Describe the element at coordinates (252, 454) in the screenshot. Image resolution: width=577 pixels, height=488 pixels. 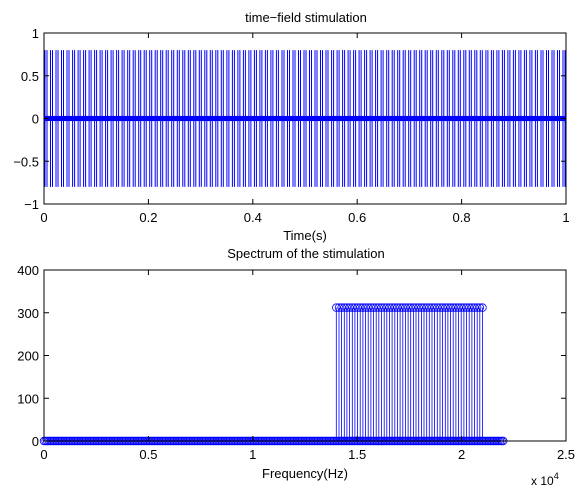
I see `spectrum-plot-xtick-label: 1` at that location.